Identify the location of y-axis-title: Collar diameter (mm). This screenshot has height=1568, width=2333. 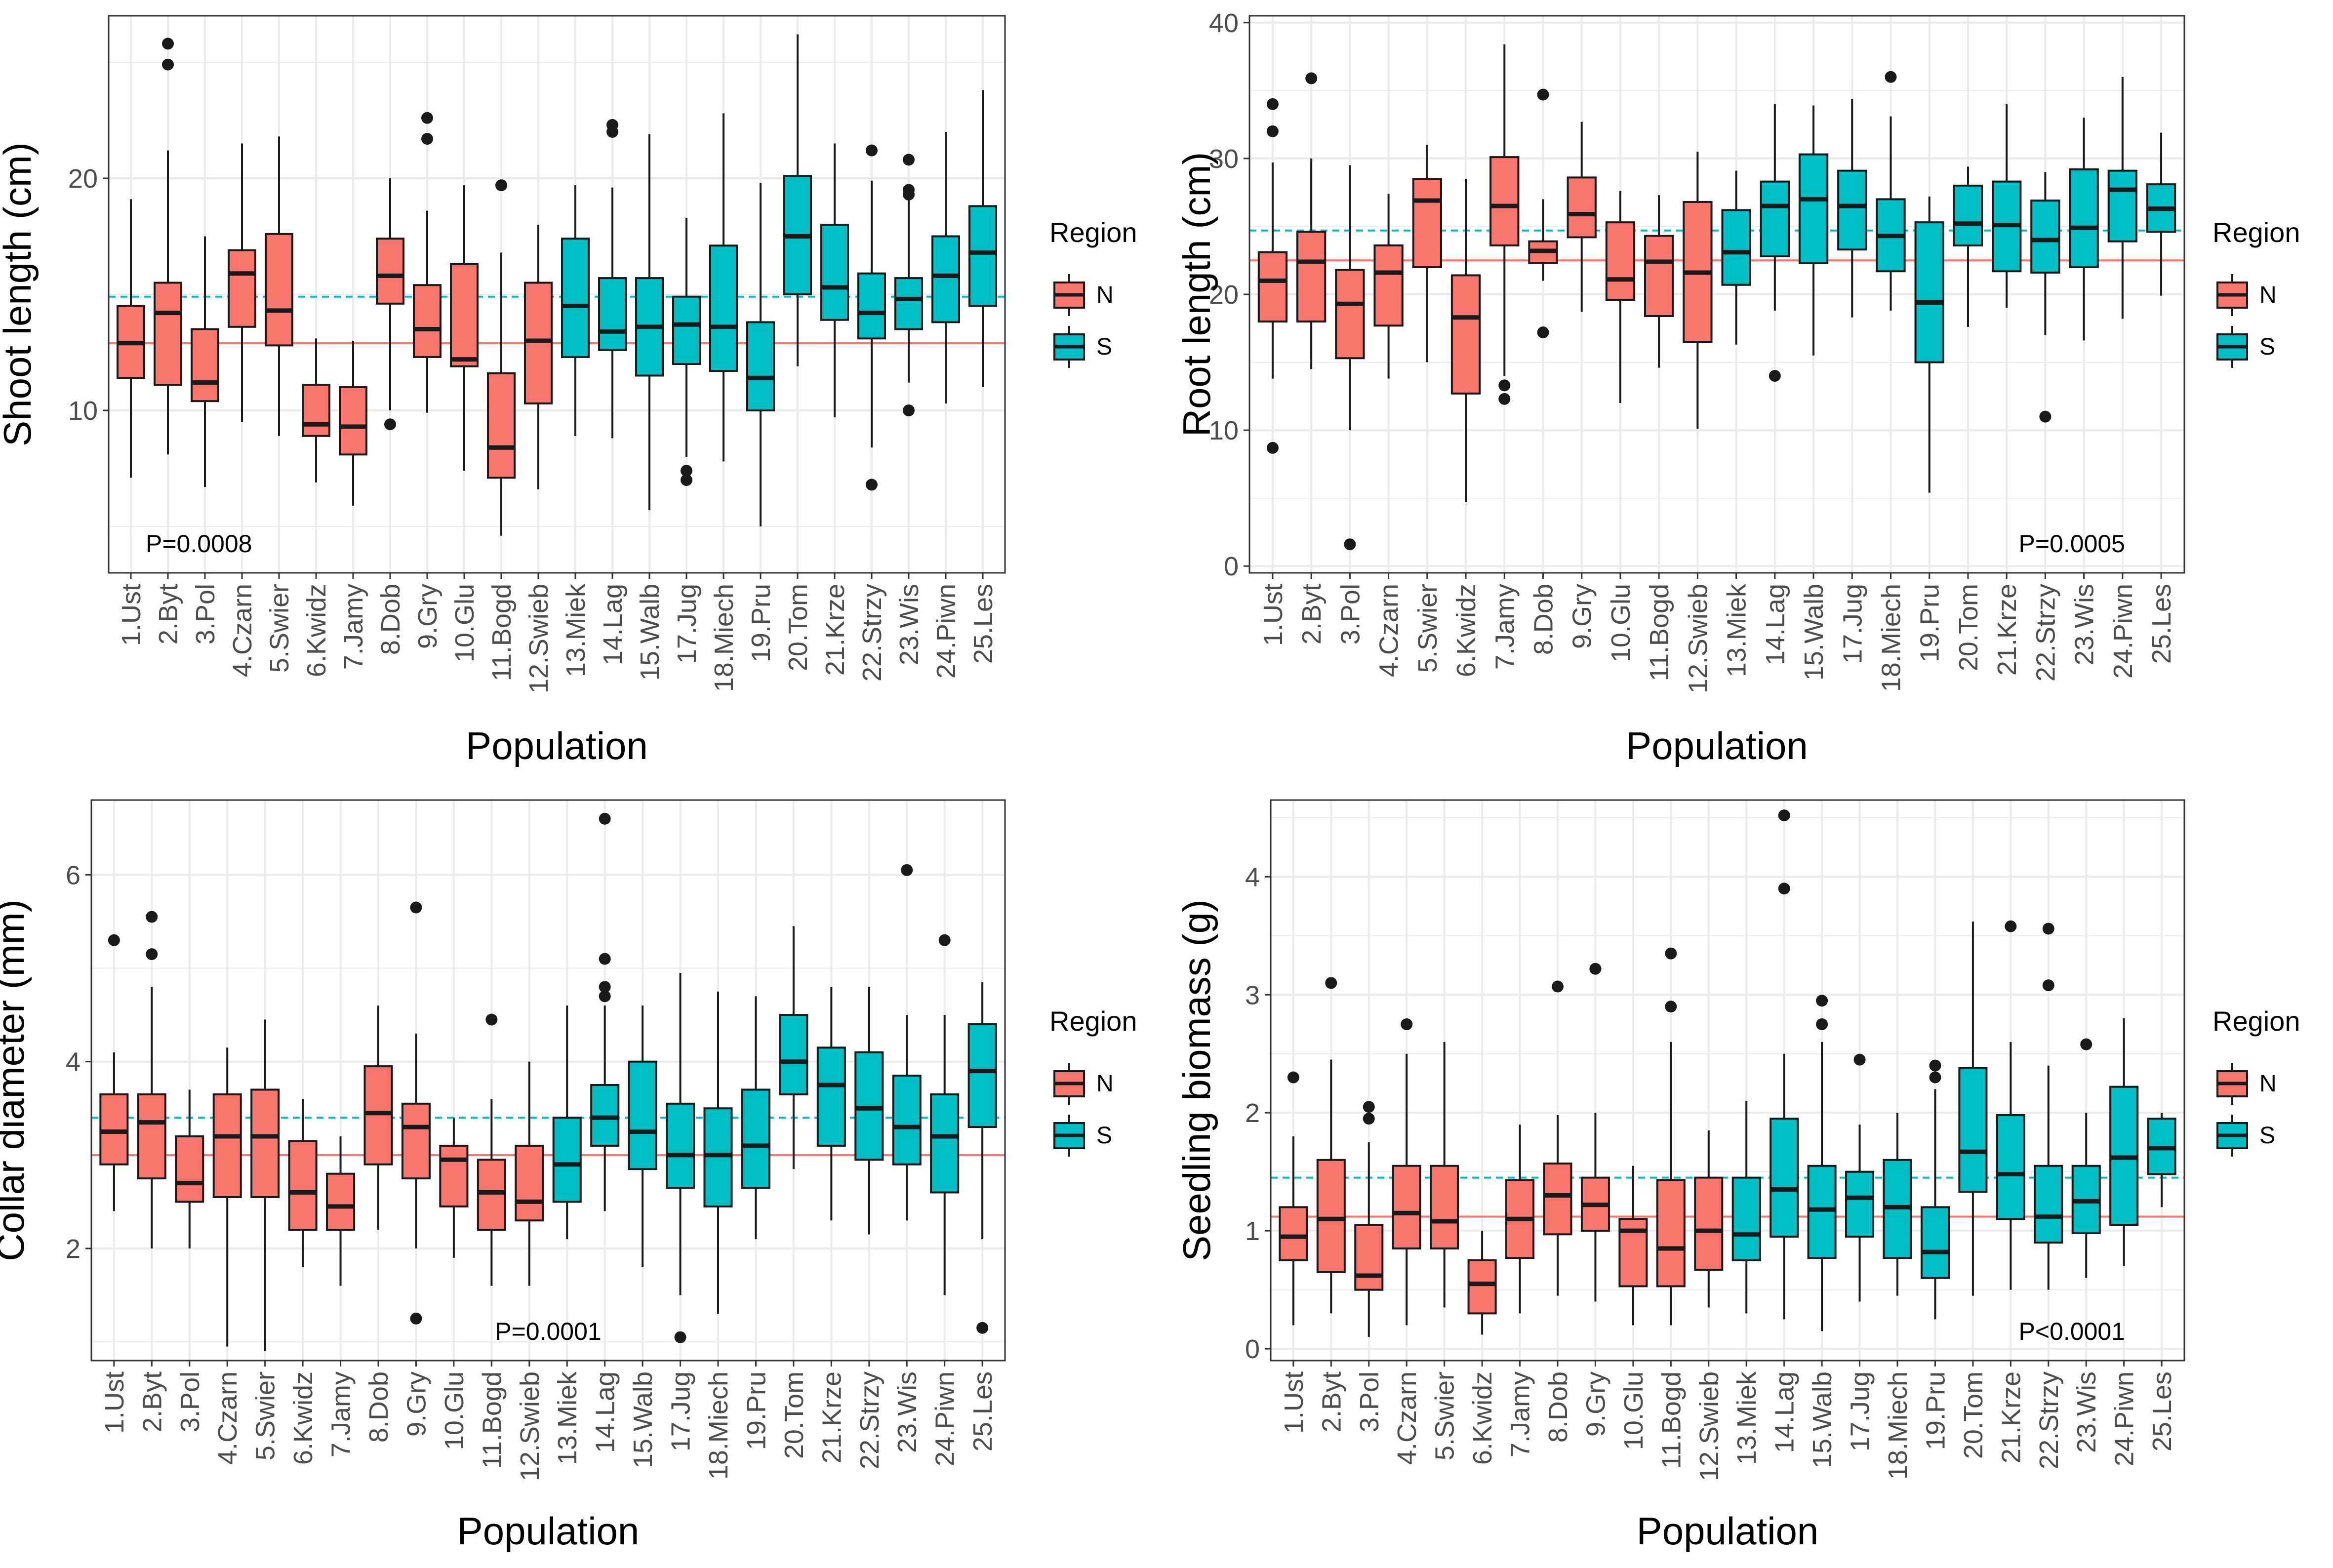
(16, 1080).